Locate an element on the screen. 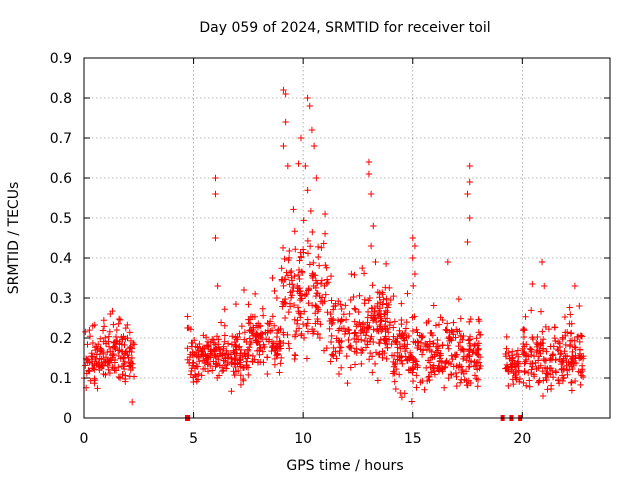 This screenshot has height=480, width=640. y-tick-label: 0.1 is located at coordinates (61, 379).